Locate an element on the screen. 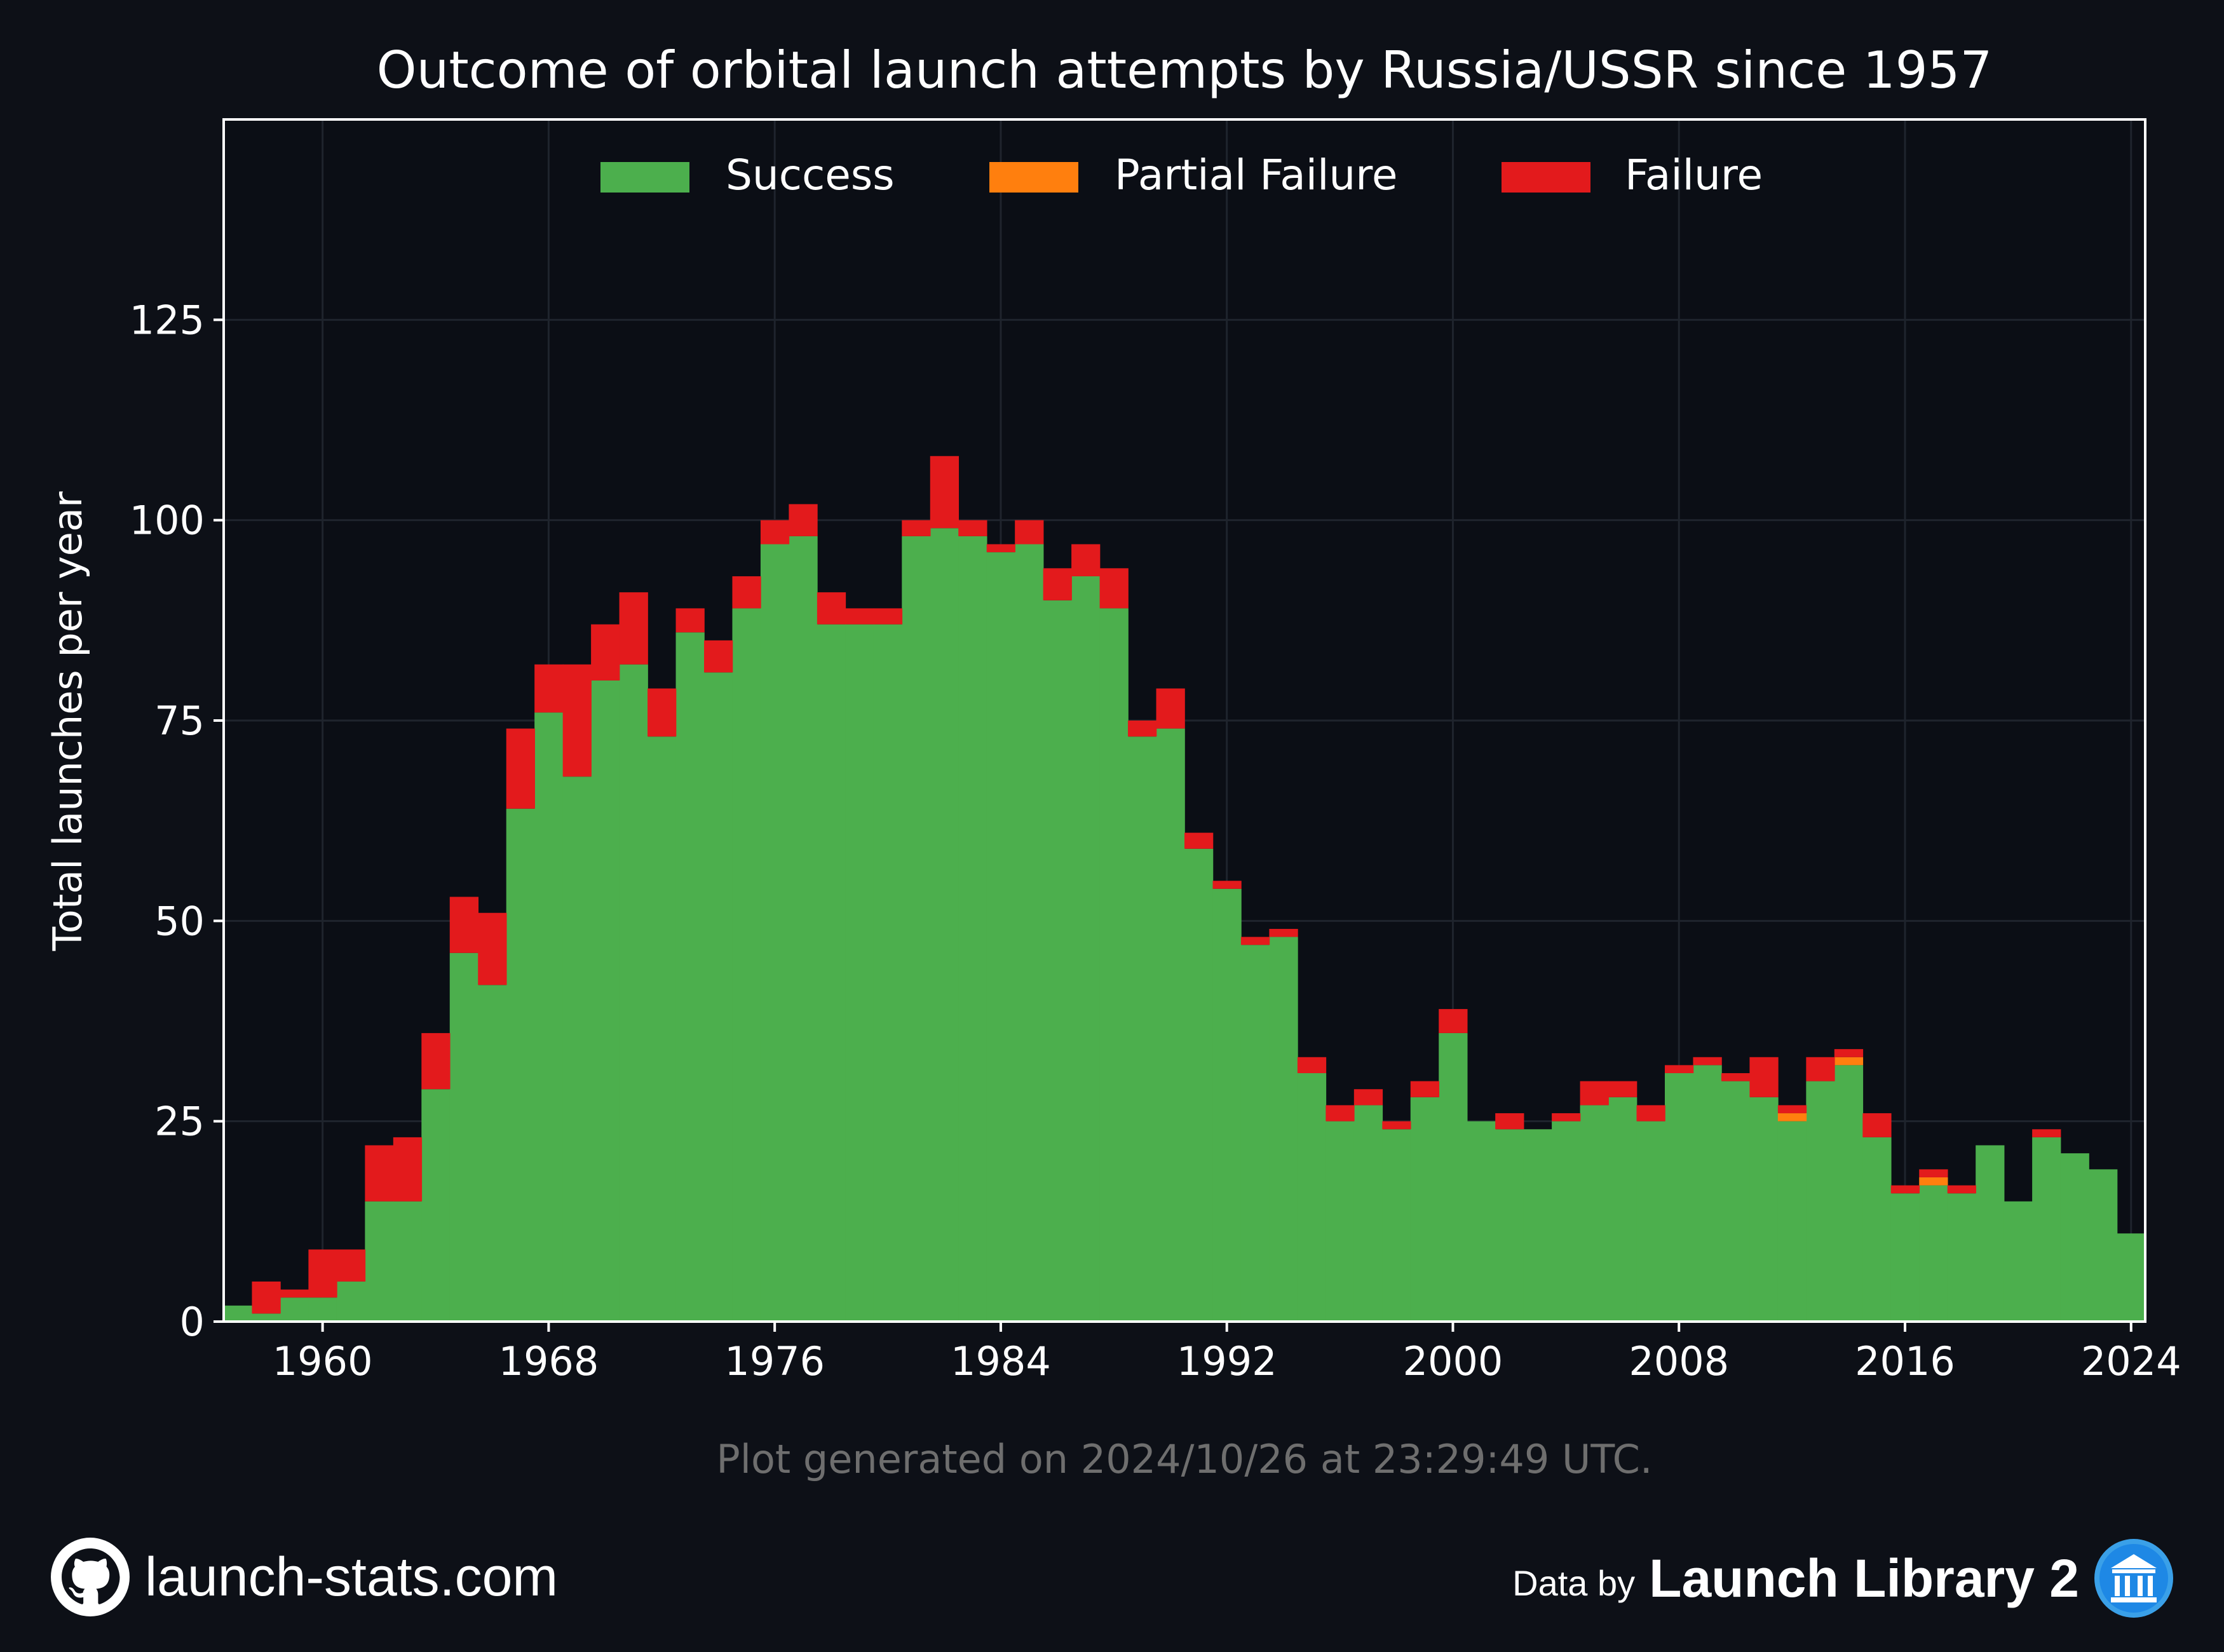  y-tick-label: 25 is located at coordinates (180, 1122).